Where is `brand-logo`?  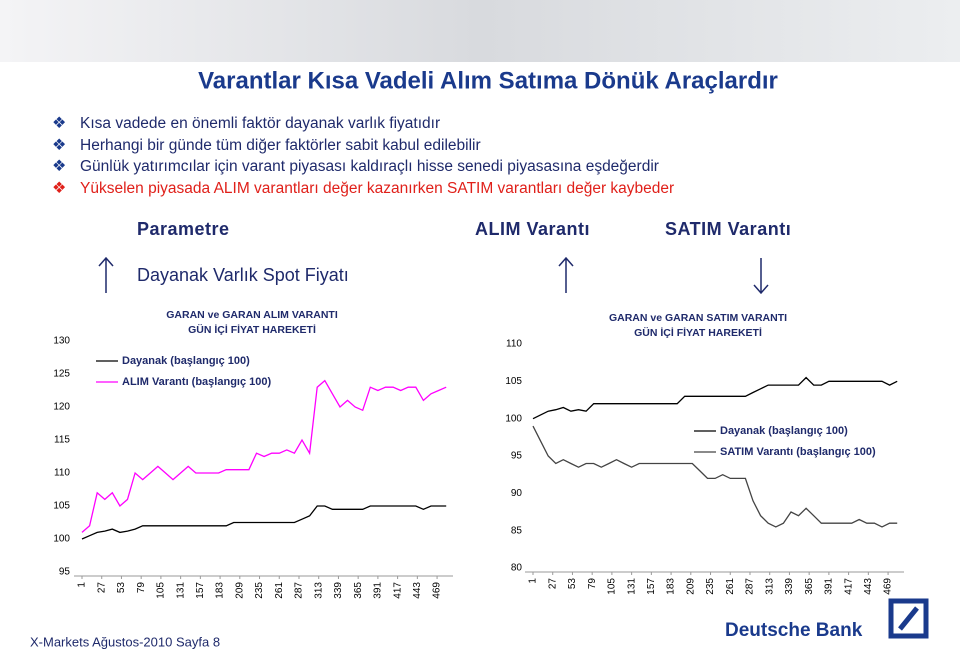
brand-logo is located at coordinates (908, 618).